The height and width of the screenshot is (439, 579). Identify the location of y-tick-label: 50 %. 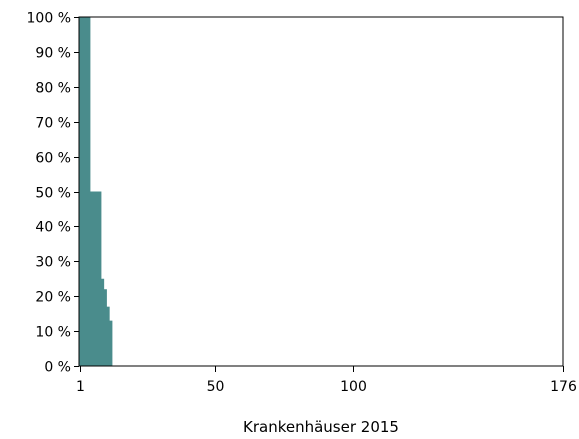
(53, 194).